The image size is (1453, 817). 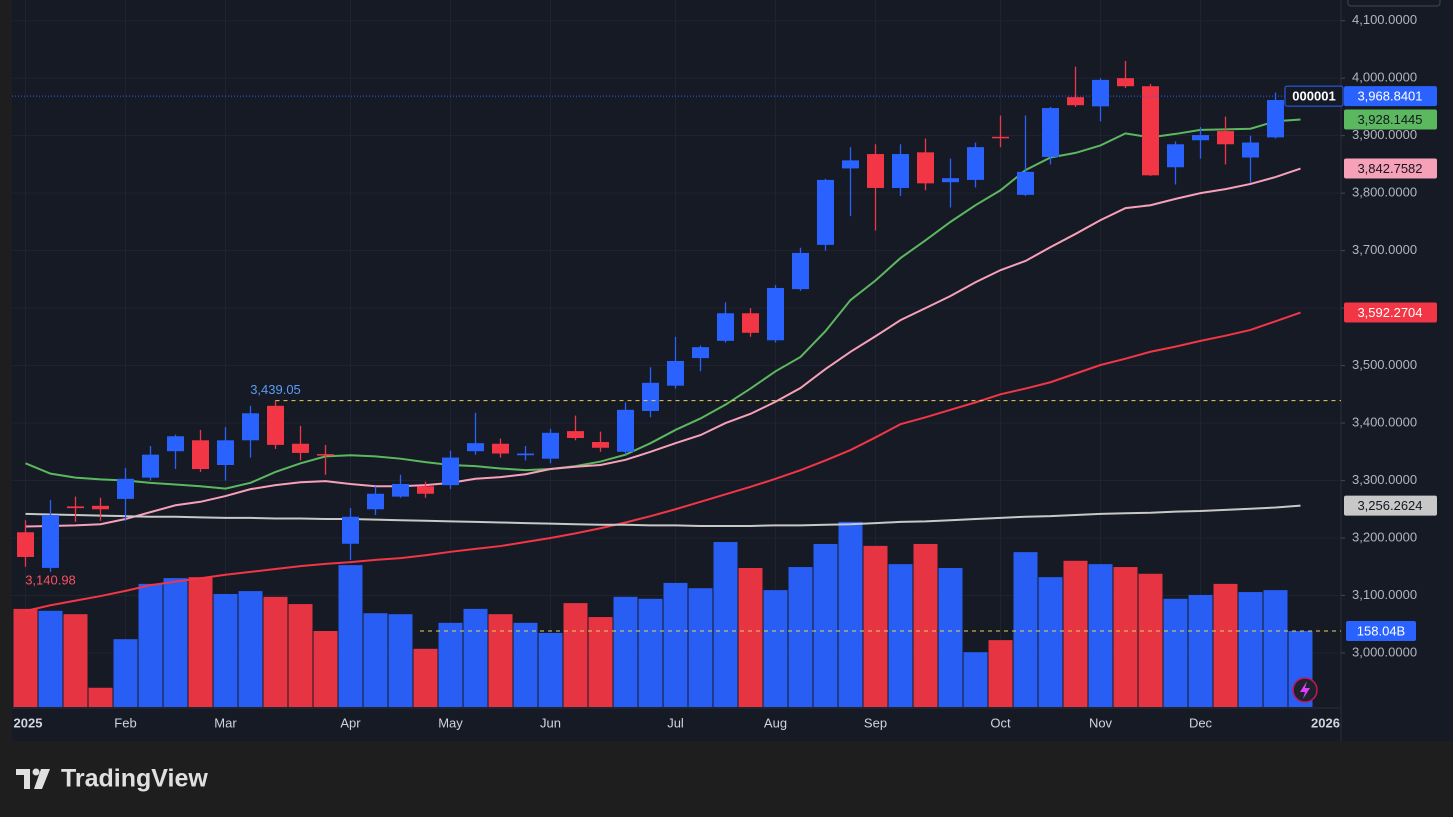 What do you see at coordinates (1384, 19) in the screenshot?
I see `y-tick-label: 4,100.0000` at bounding box center [1384, 19].